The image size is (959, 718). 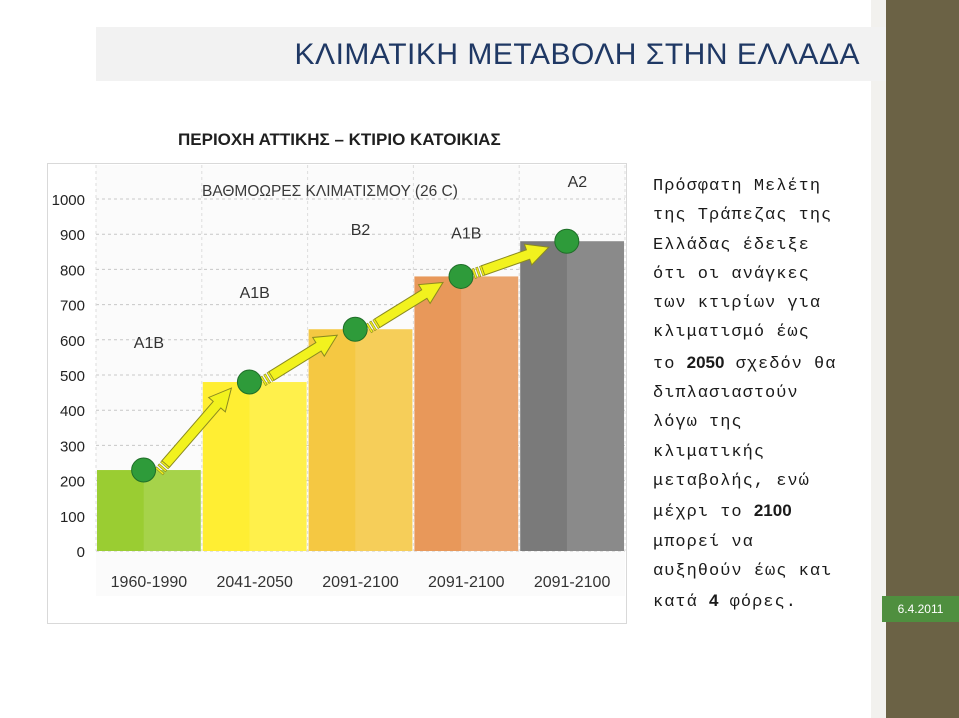 I want to click on side-text-line: λόγω της, so click(x=759, y=422).